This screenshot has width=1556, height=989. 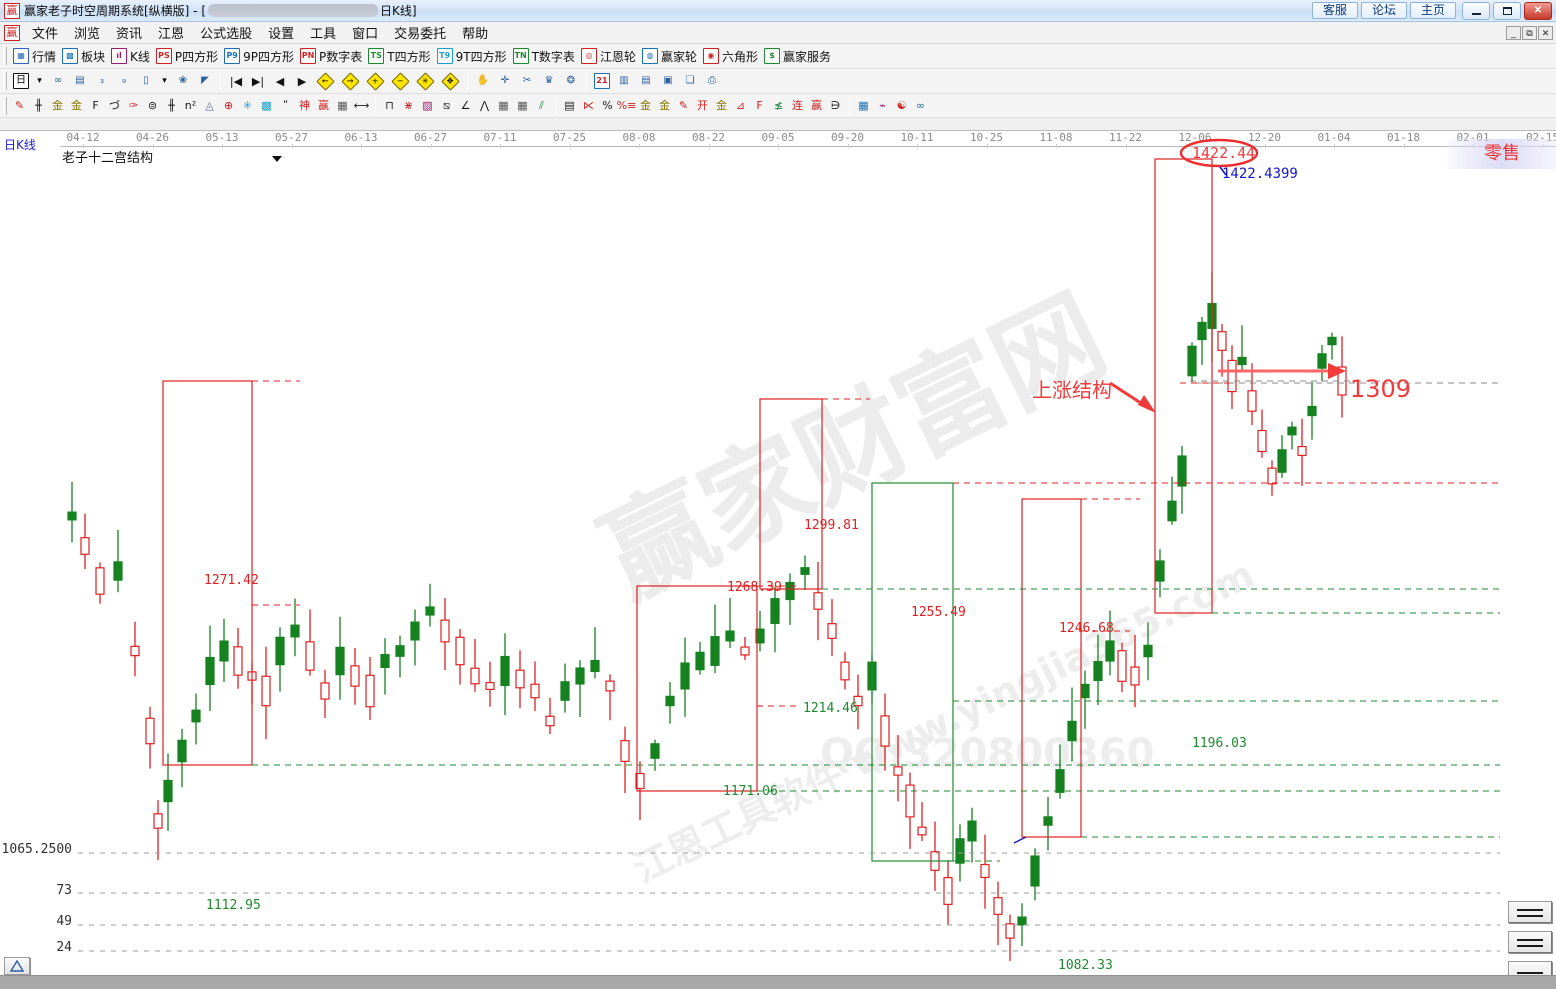 I want to click on next-button: ▶, so click(x=302, y=81).